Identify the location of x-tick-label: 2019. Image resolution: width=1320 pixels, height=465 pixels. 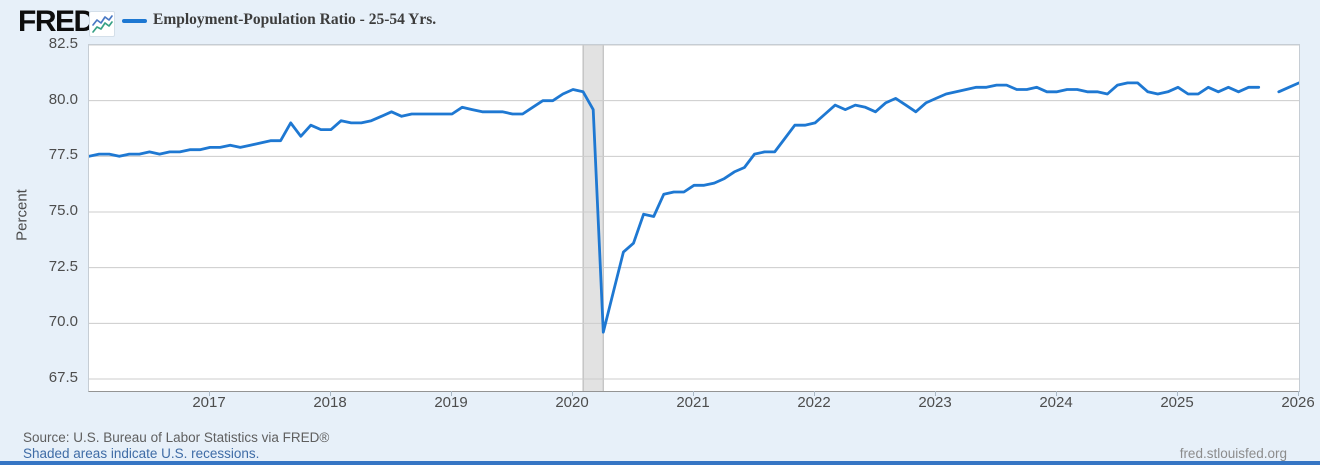
(451, 402).